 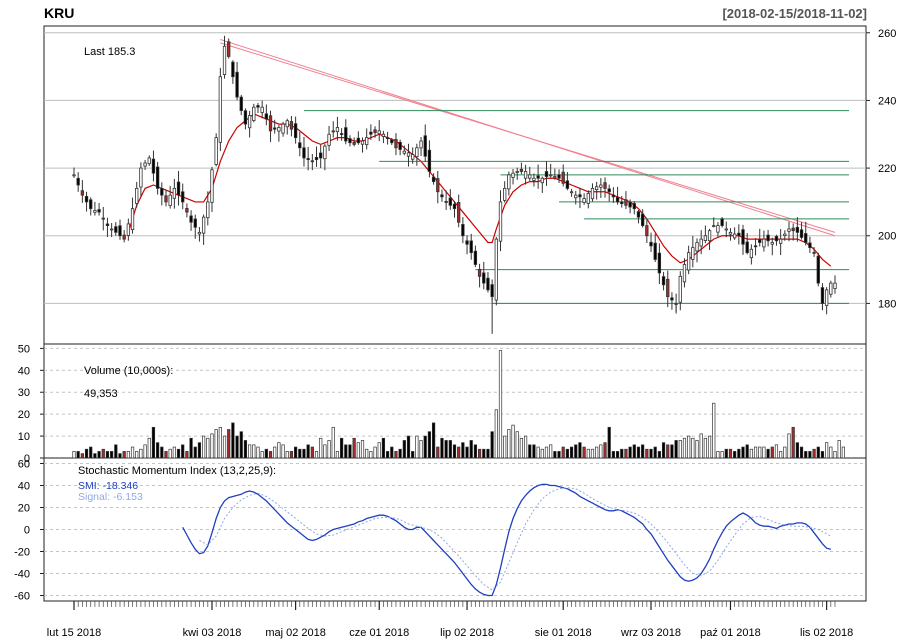 I want to click on smi-tick-label: 40, so click(x=24, y=487).